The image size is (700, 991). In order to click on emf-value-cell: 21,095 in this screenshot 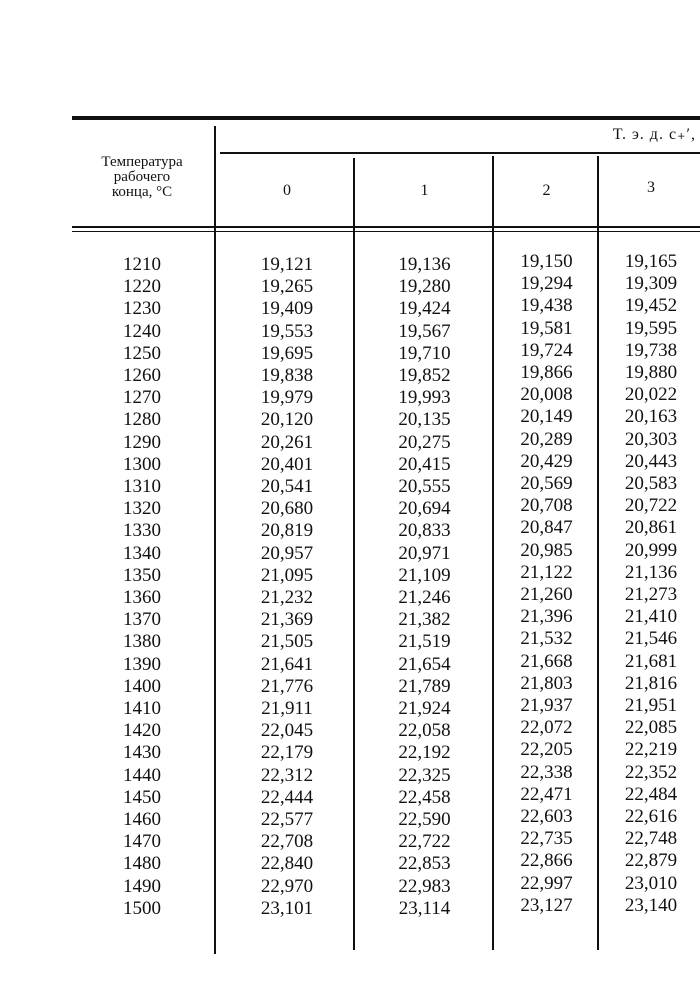, I will do `click(287, 575)`.